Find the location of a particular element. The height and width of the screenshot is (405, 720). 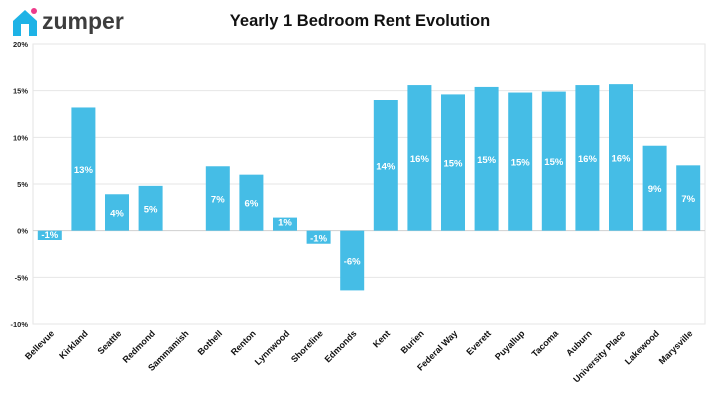

bar-seattle is located at coordinates (117, 212).